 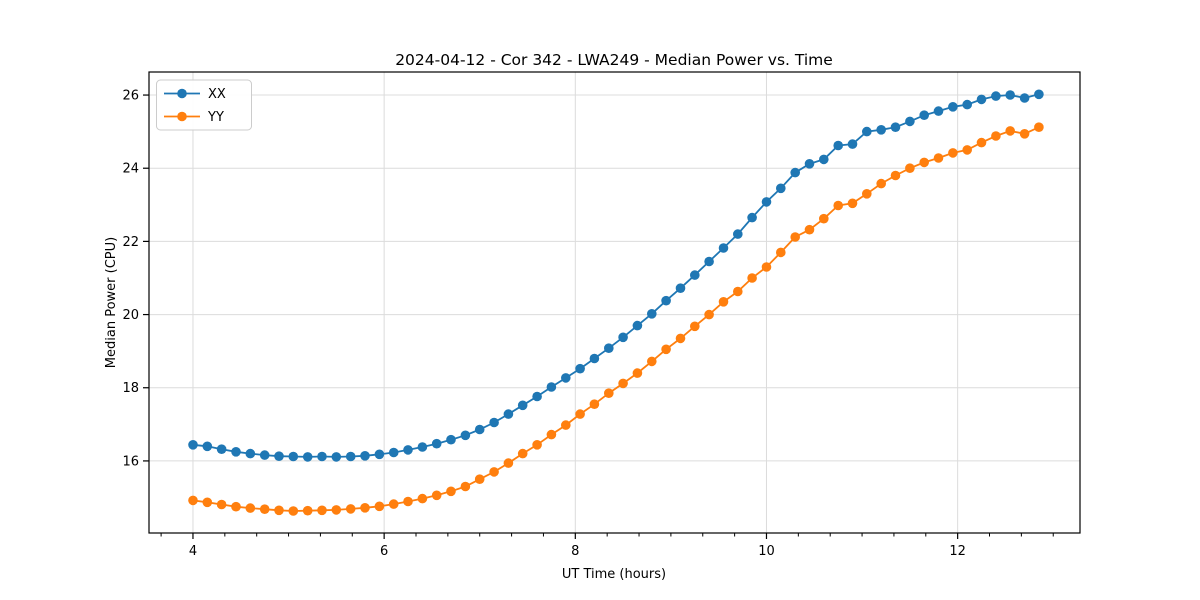 I want to click on y-axis-label: Median Power (CPU), so click(x=111, y=302).